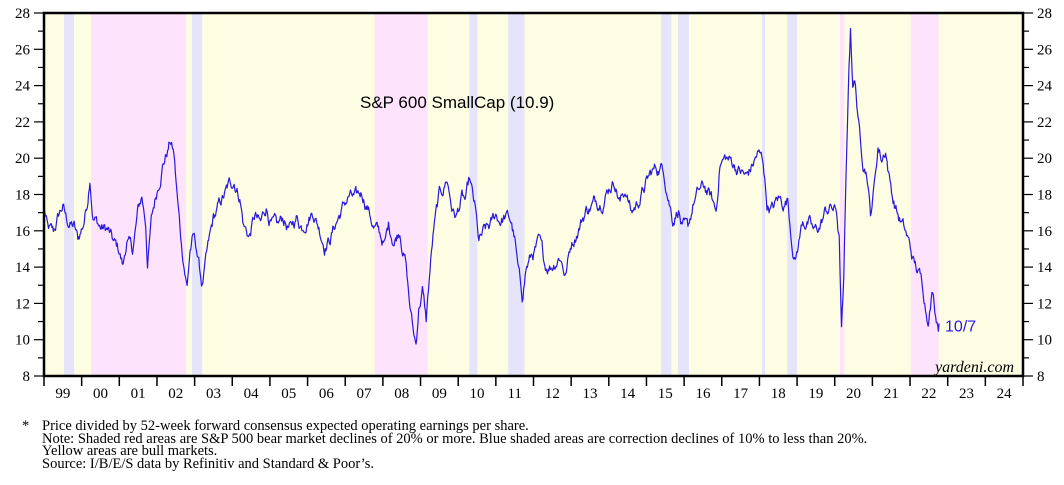 The image size is (1064, 485). What do you see at coordinates (665, 394) in the screenshot?
I see `x-tick-label: 15` at bounding box center [665, 394].